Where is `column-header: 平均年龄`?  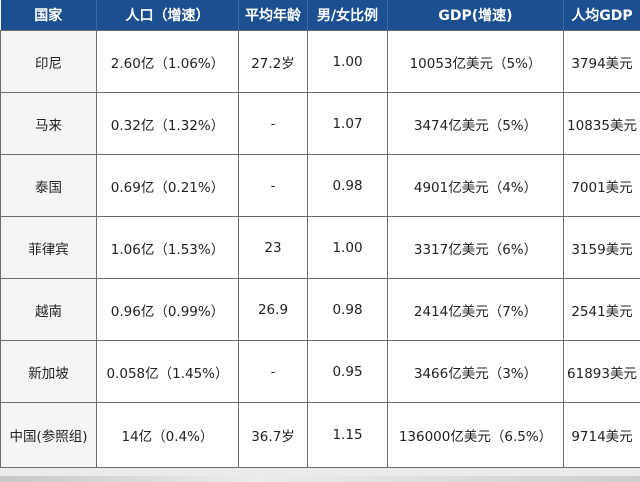 column-header: 平均年龄 is located at coordinates (273, 15).